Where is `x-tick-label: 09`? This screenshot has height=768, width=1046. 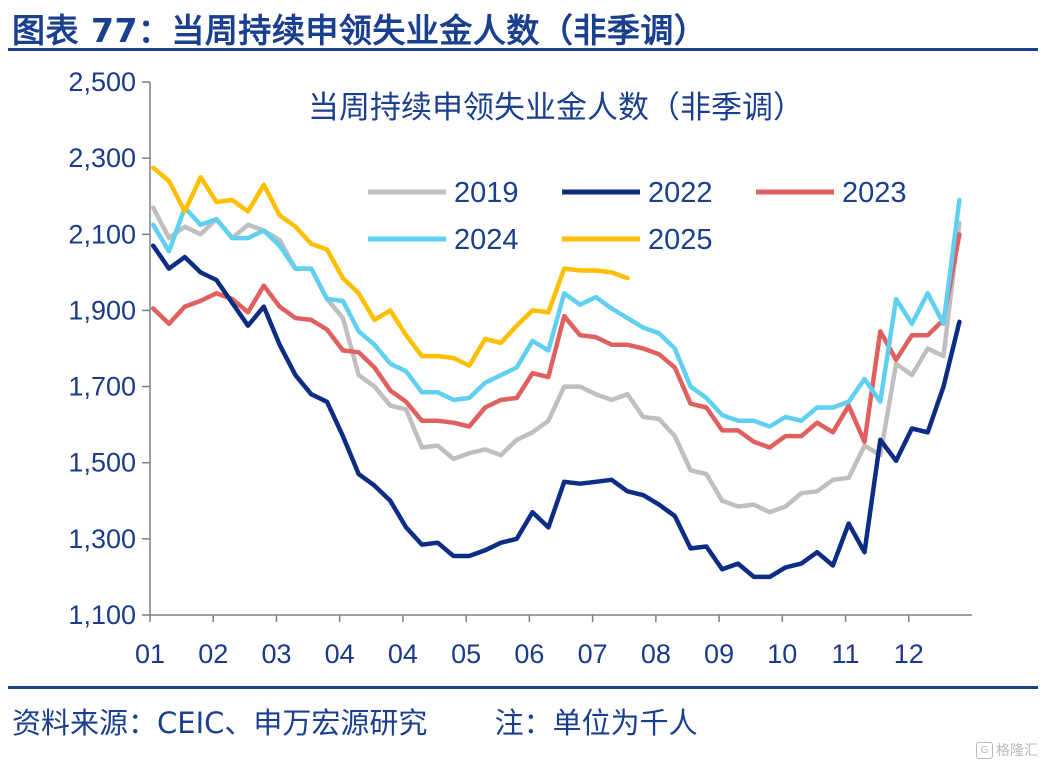 x-tick-label: 09 is located at coordinates (719, 654).